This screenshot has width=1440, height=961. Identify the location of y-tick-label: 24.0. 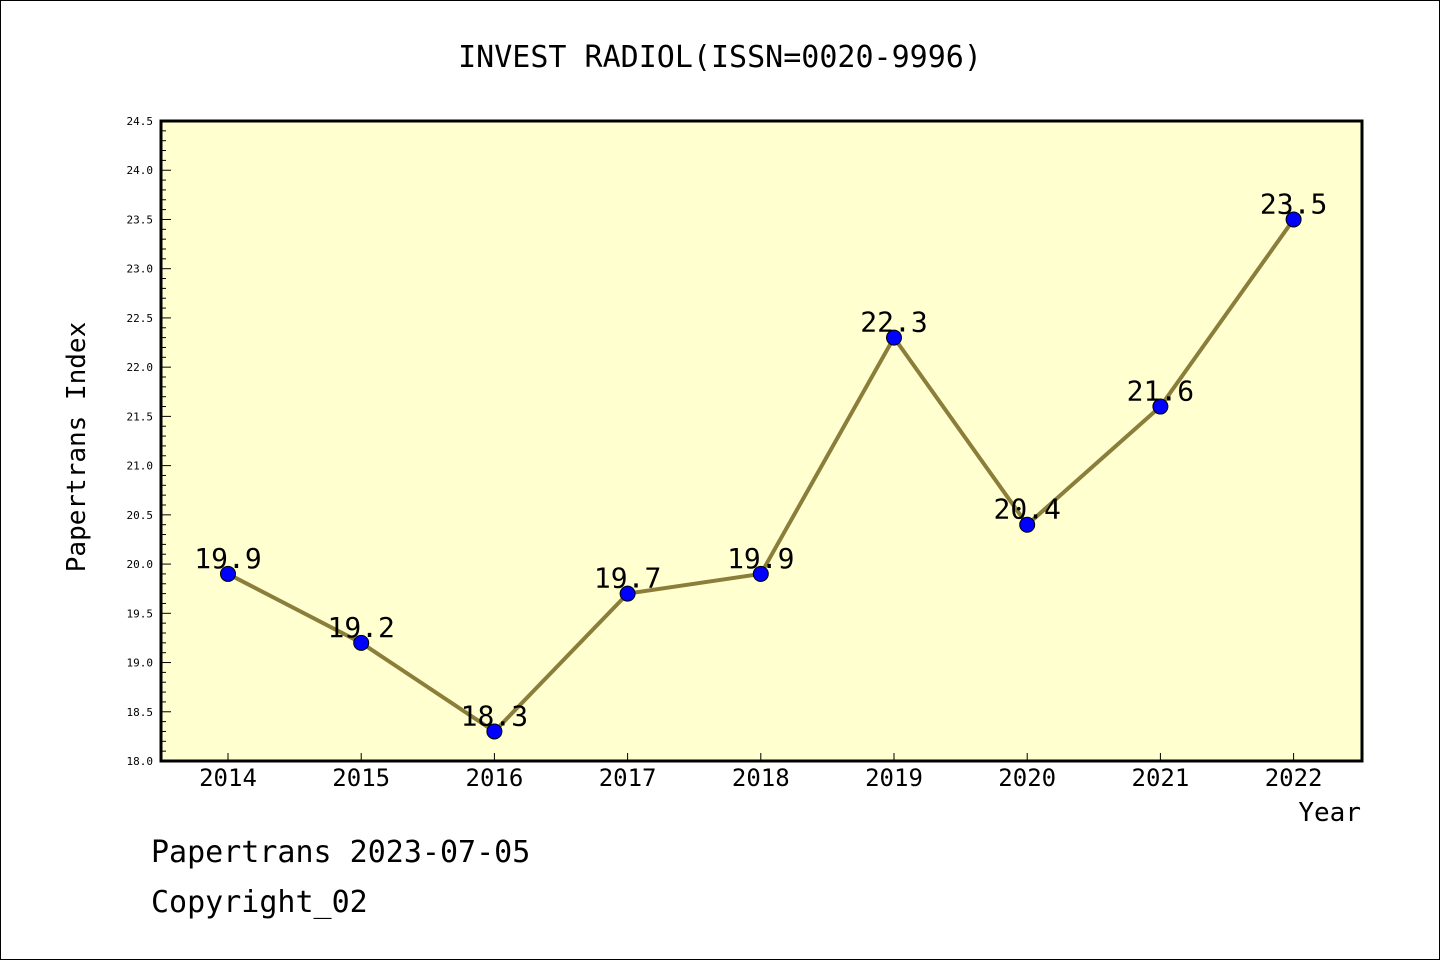
(140, 170).